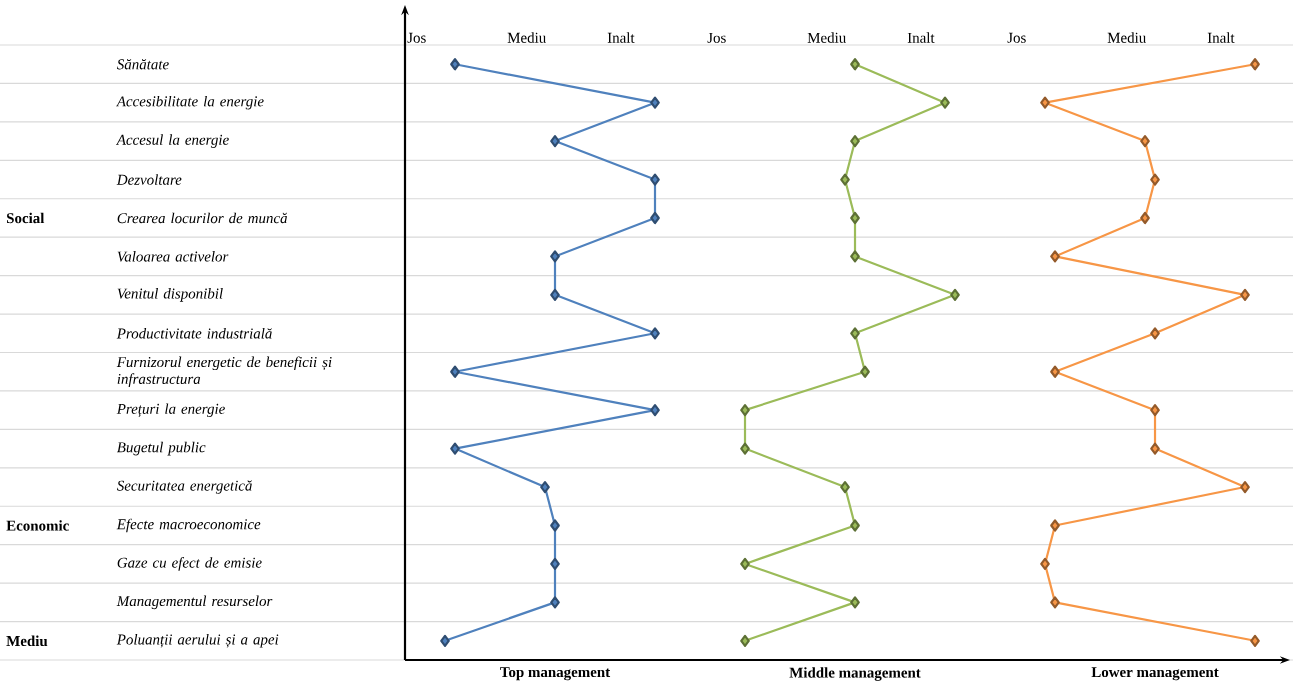  I want to click on y-tick-label: Productivitate industrială, so click(194, 333).